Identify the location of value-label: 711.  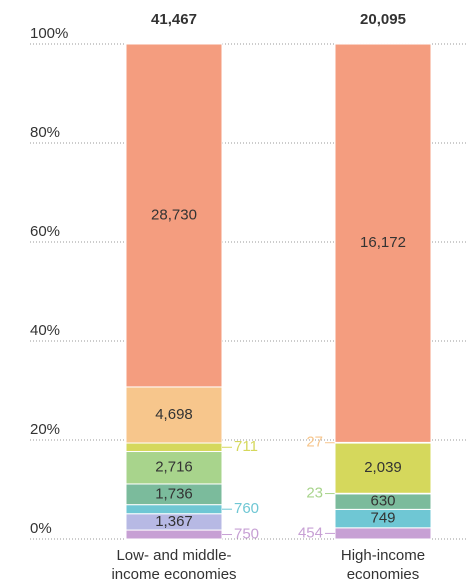
(246, 446).